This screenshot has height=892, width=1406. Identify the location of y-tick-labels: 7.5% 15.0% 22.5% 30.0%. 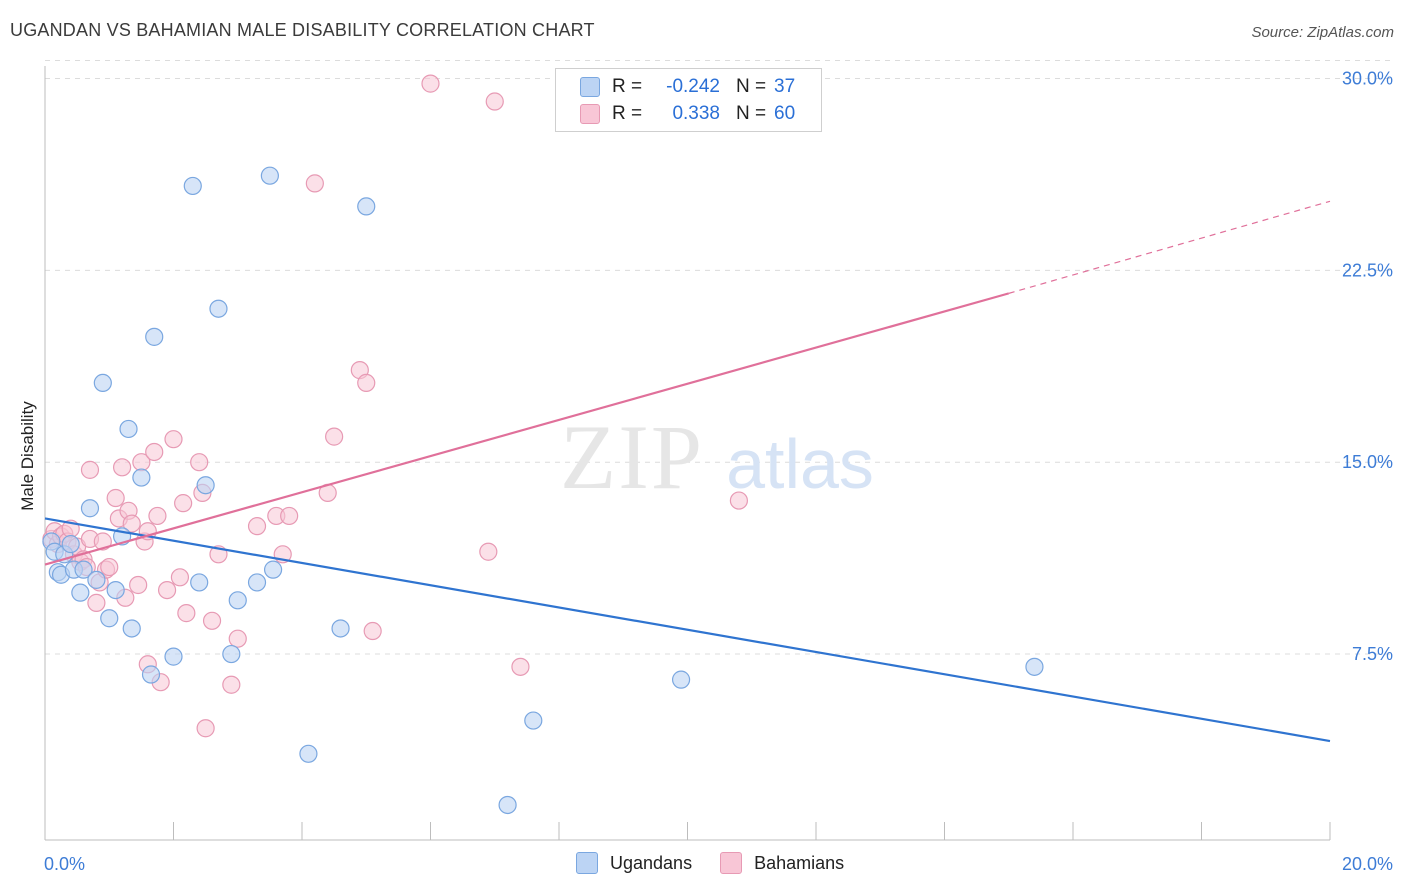
(1367, 367).